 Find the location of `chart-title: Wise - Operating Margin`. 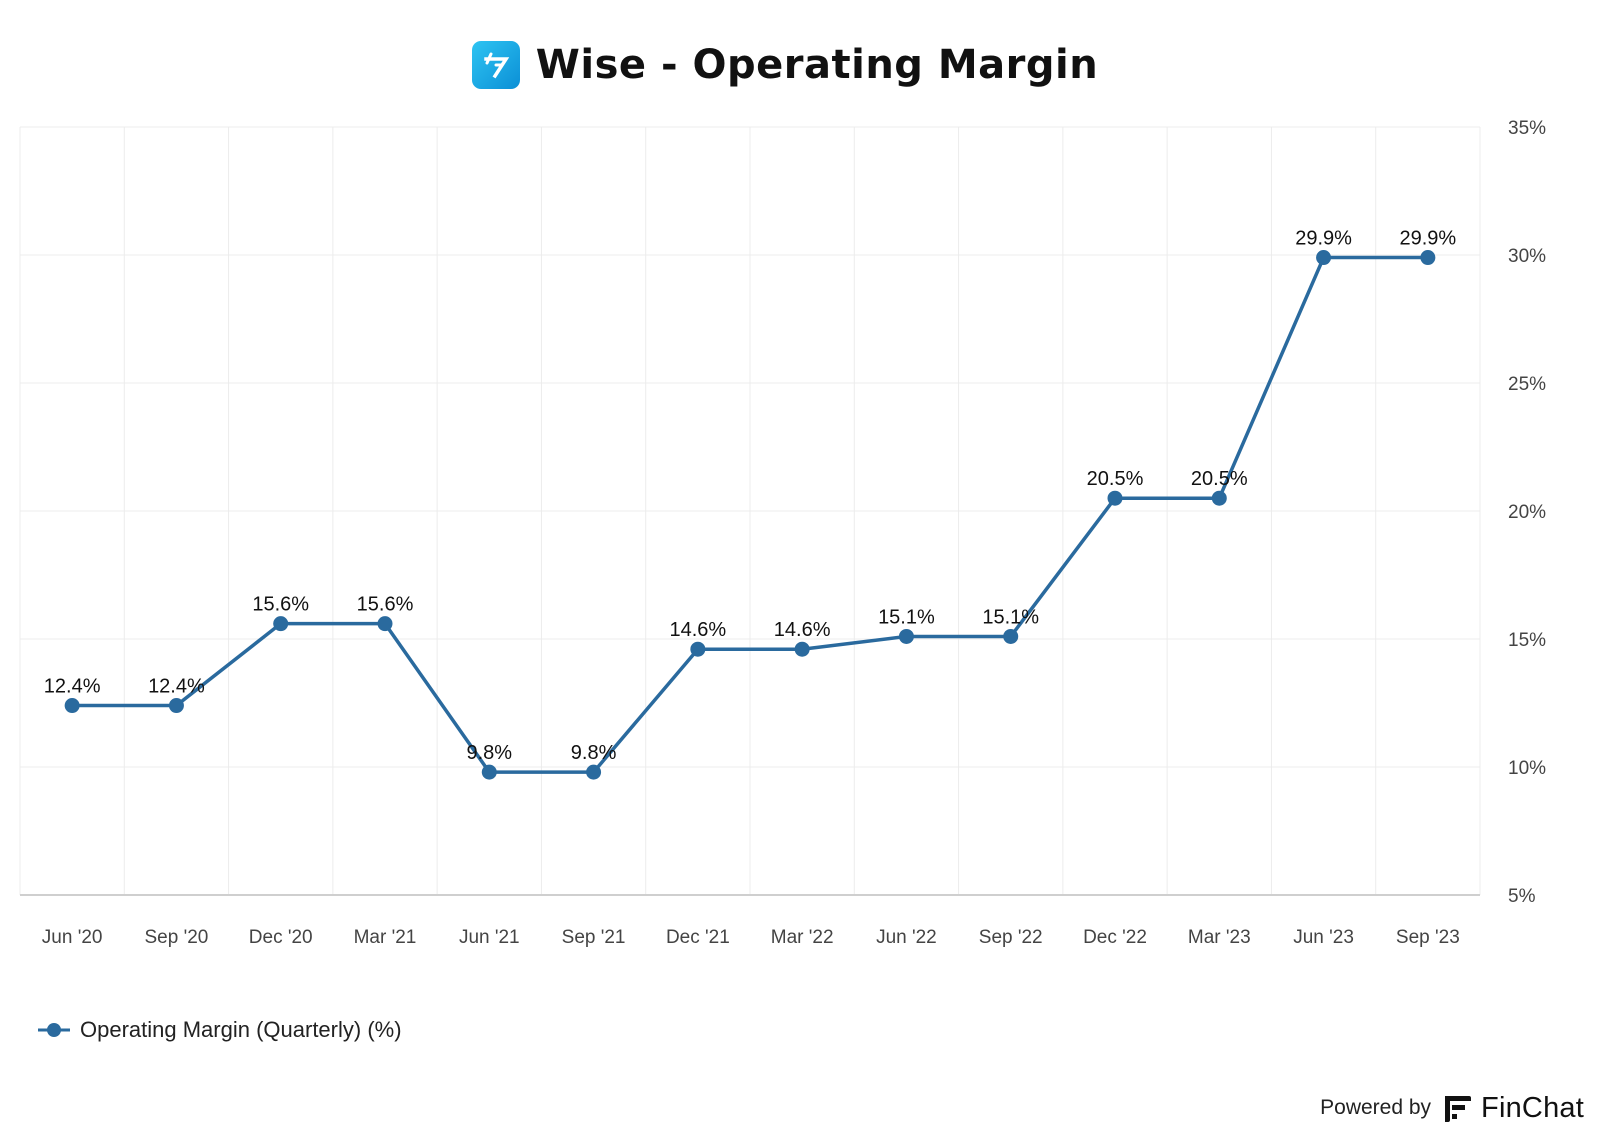

chart-title: Wise - Operating Margin is located at coordinates (817, 65).